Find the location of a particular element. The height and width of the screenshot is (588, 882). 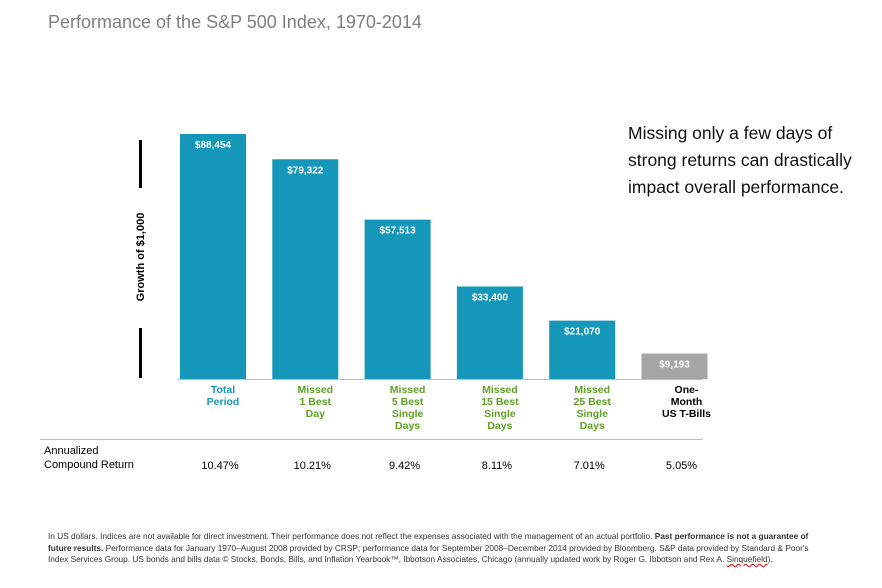

return-value: 8.11% is located at coordinates (497, 466).